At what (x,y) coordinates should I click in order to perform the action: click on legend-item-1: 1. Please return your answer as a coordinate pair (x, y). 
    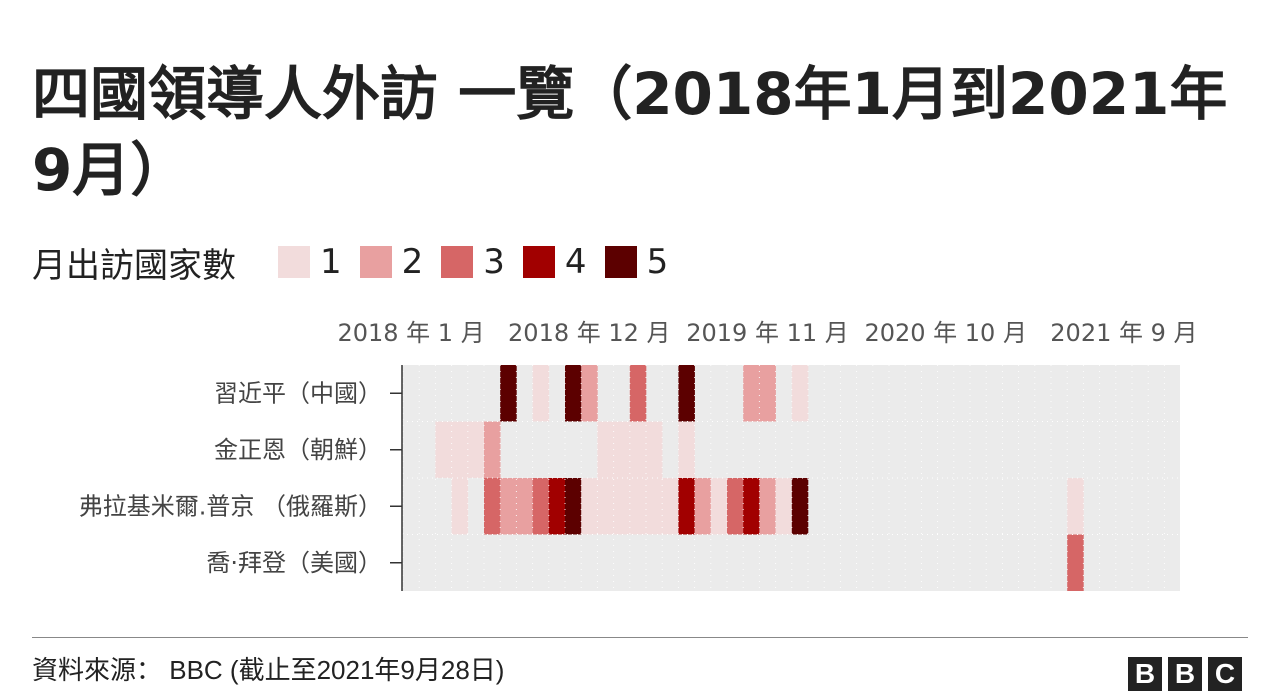
    Looking at the image, I should click on (310, 262).